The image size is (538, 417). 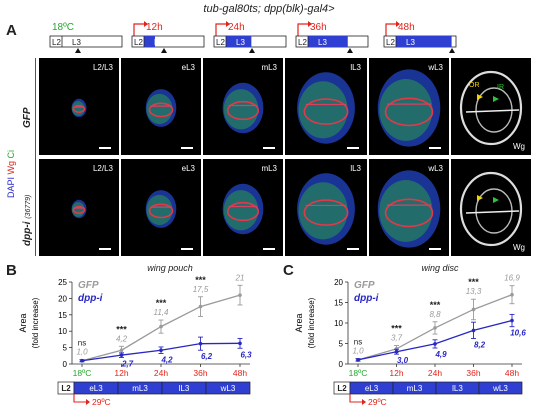 I want to click on y-tick-label: 10, so click(x=338, y=323).